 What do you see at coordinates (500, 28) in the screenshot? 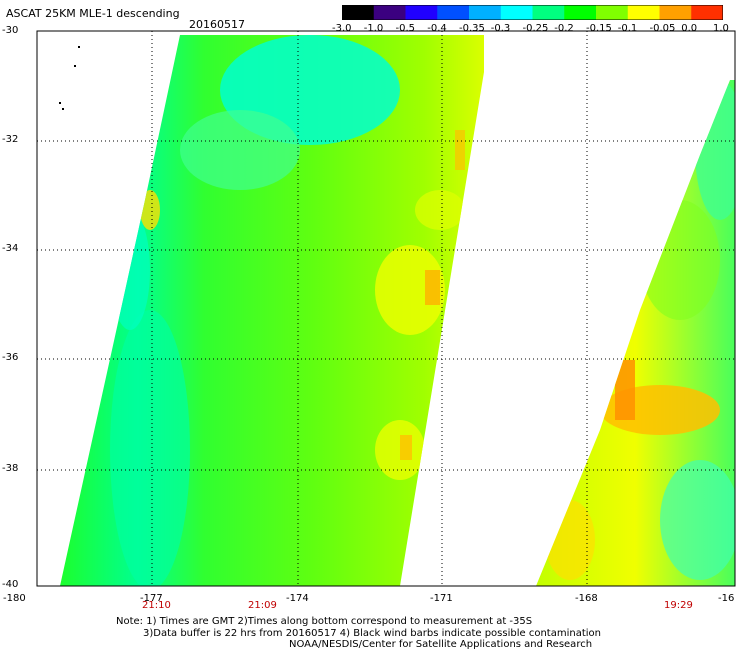
I see `colorbar-label: -0.3` at bounding box center [500, 28].